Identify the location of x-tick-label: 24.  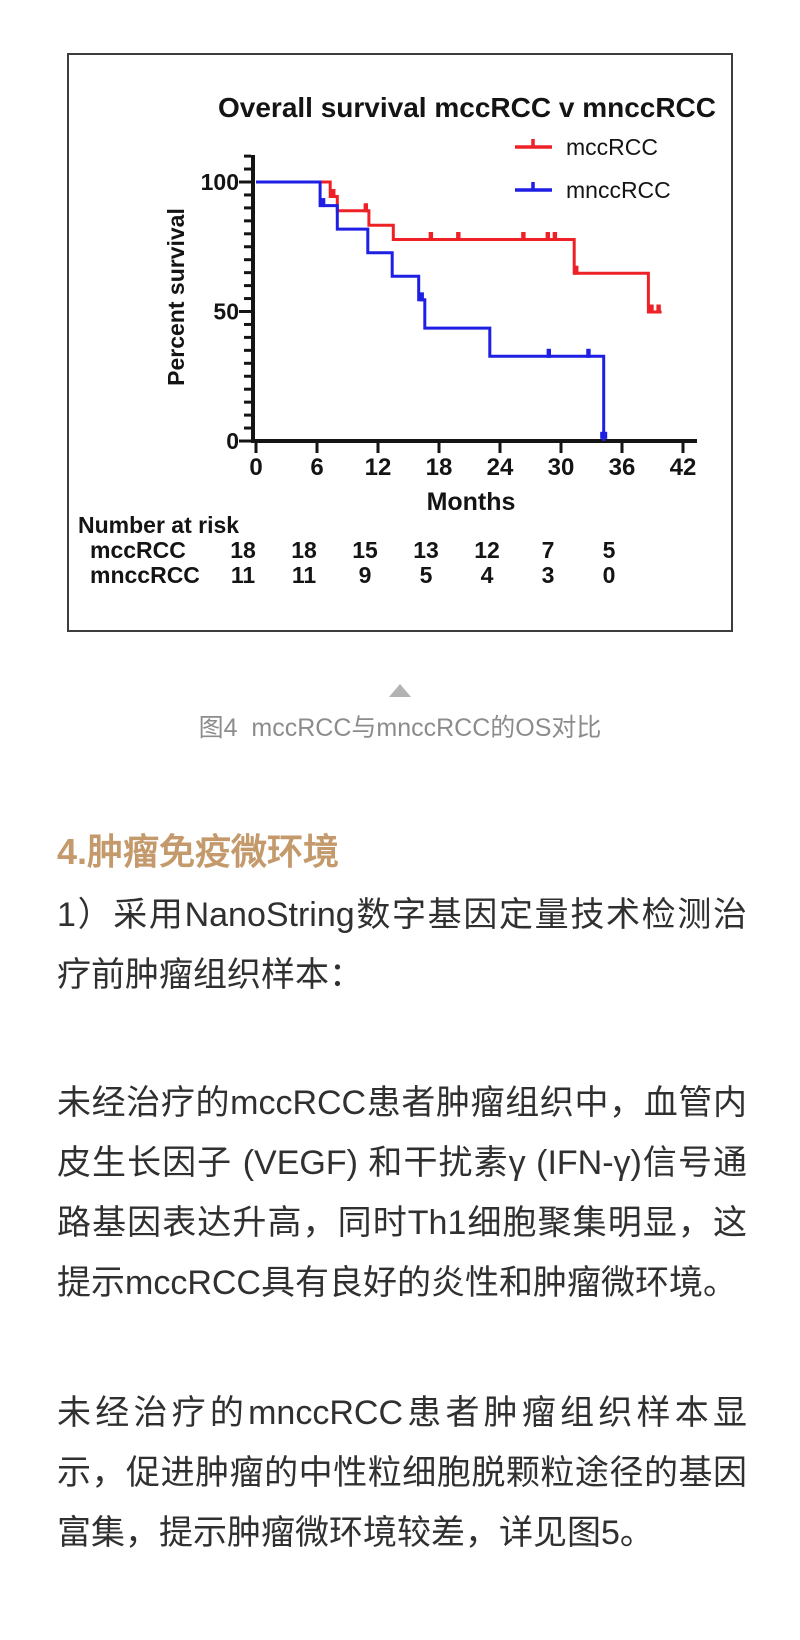
(500, 467).